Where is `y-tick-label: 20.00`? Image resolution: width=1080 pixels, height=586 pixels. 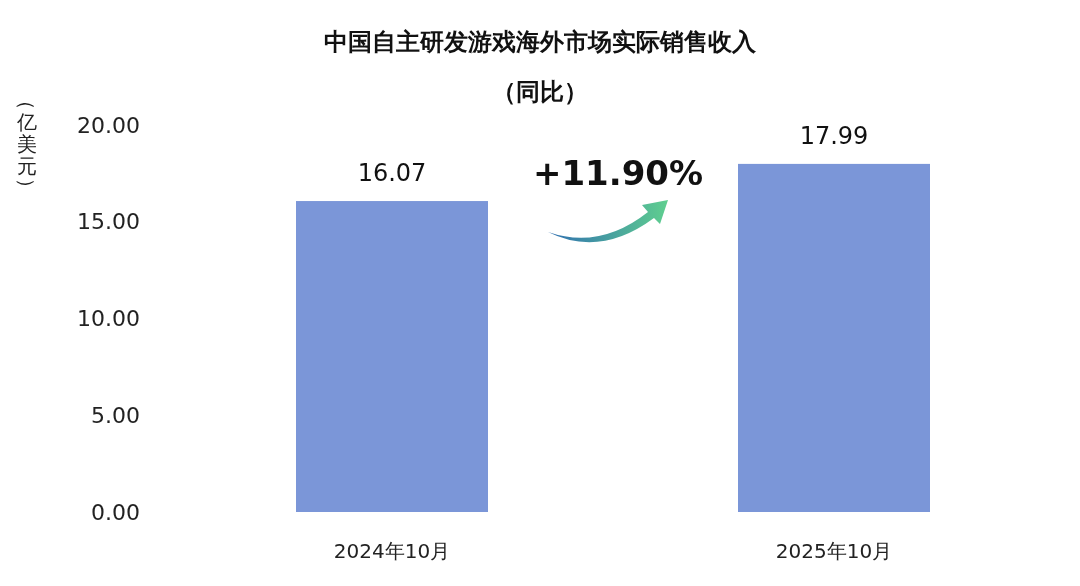 y-tick-label: 20.00 is located at coordinates (108, 125).